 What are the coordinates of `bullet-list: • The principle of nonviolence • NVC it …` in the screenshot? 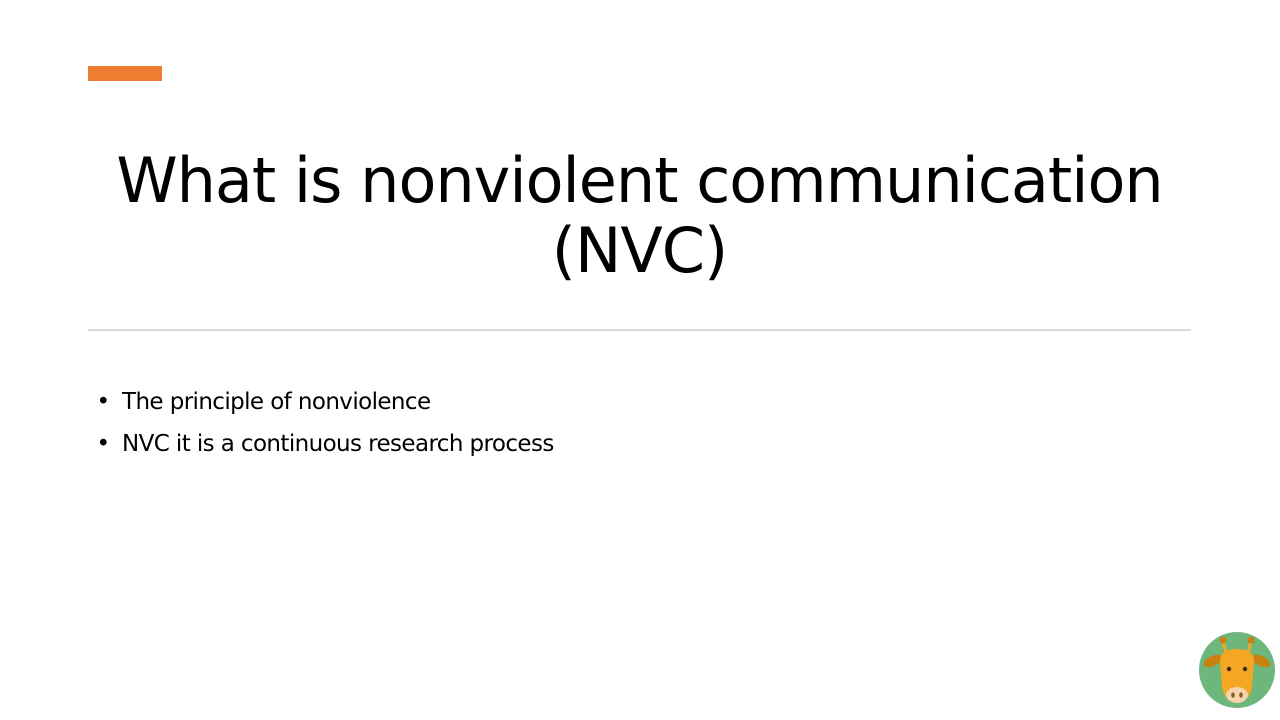 It's located at (325, 426).